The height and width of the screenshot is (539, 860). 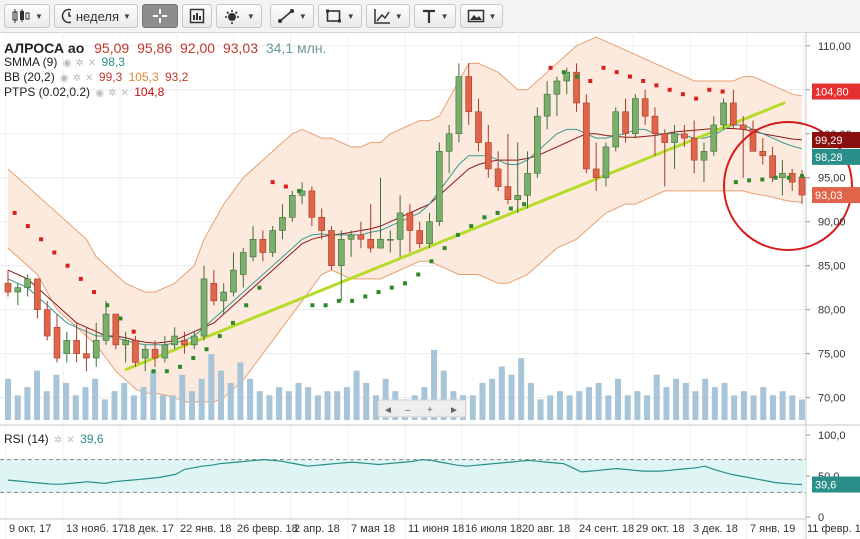 What do you see at coordinates (829, 158) in the screenshot?
I see `price-label-text: 98,28` at bounding box center [829, 158].